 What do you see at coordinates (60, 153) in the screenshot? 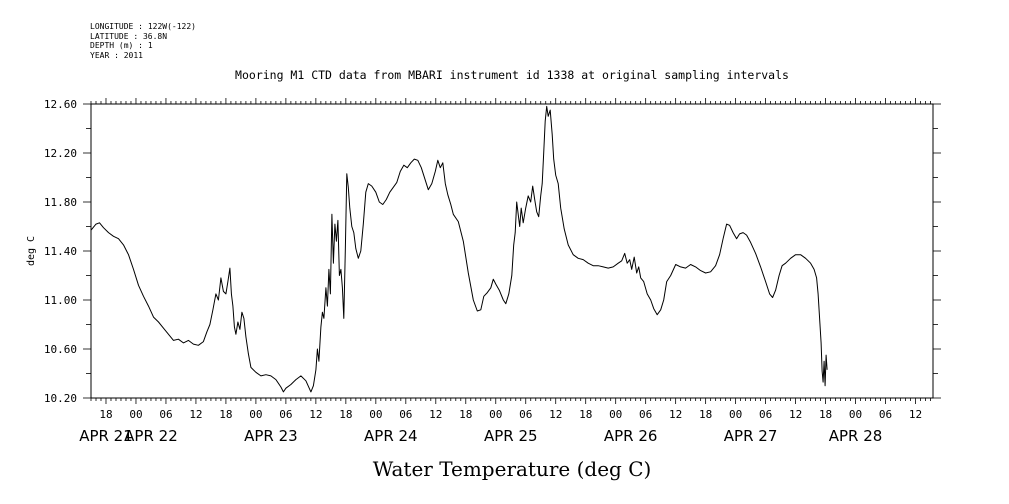
I see `y-tick-label: 12.20` at bounding box center [60, 153].